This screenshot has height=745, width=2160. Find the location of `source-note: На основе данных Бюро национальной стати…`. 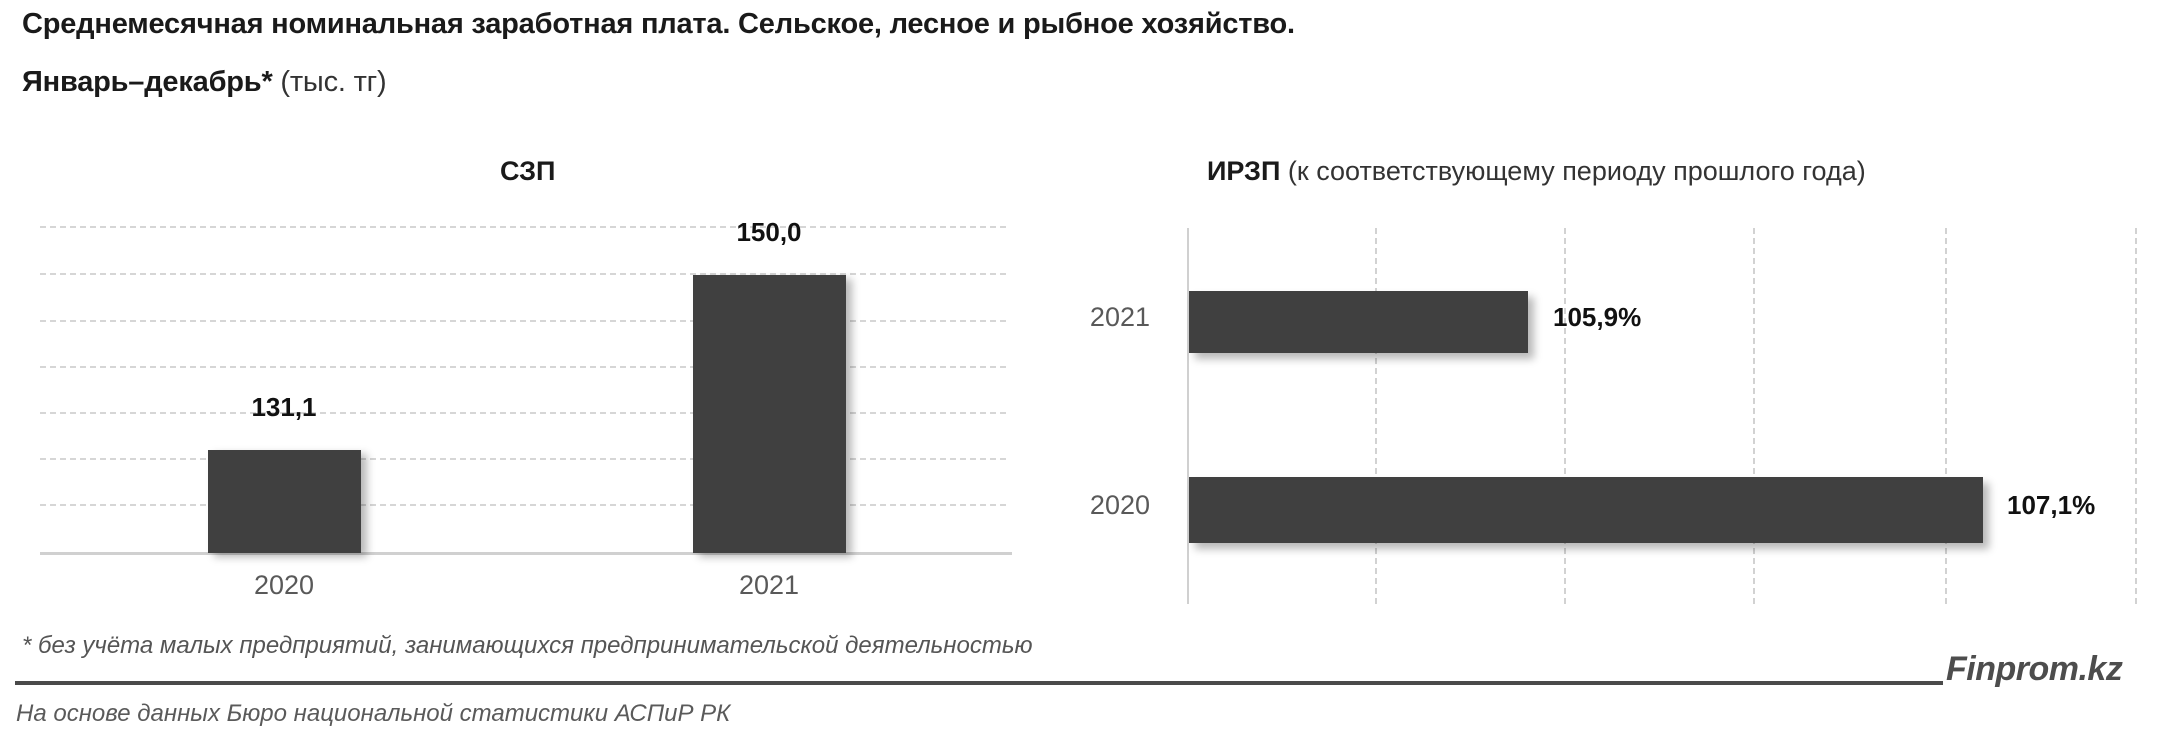

source-note: На основе данных Бюро национальной стати… is located at coordinates (373, 713).